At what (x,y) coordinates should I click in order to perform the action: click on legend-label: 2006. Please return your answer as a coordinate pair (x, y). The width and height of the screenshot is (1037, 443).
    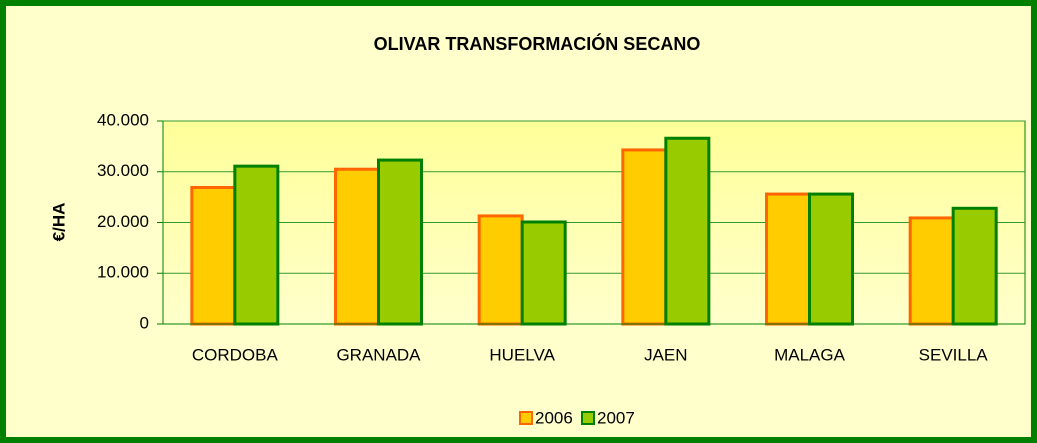
    Looking at the image, I should click on (554, 417).